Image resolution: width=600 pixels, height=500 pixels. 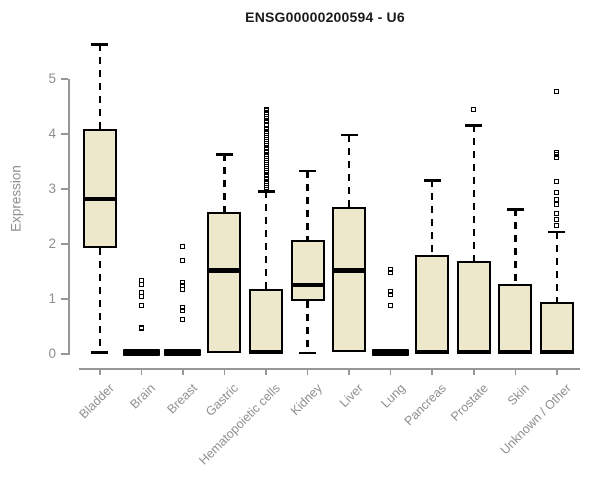 What do you see at coordinates (52, 298) in the screenshot?
I see `y-tick-label: 1` at bounding box center [52, 298].